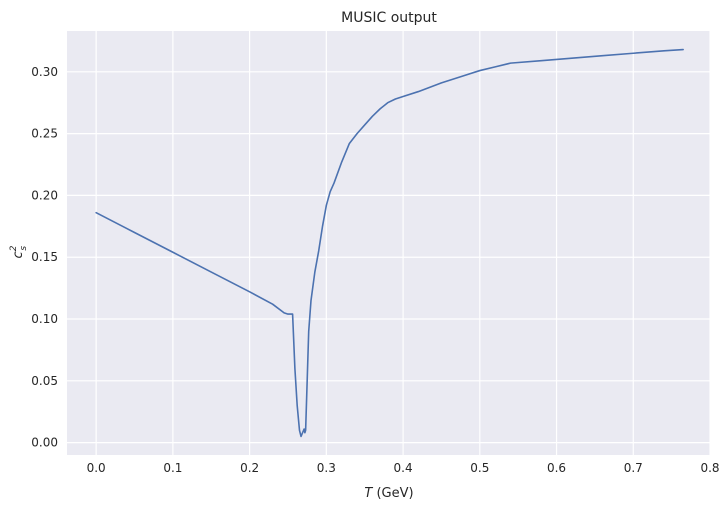 This screenshot has width=719, height=511. I want to click on x-tick-label: 0.8, so click(709, 468).